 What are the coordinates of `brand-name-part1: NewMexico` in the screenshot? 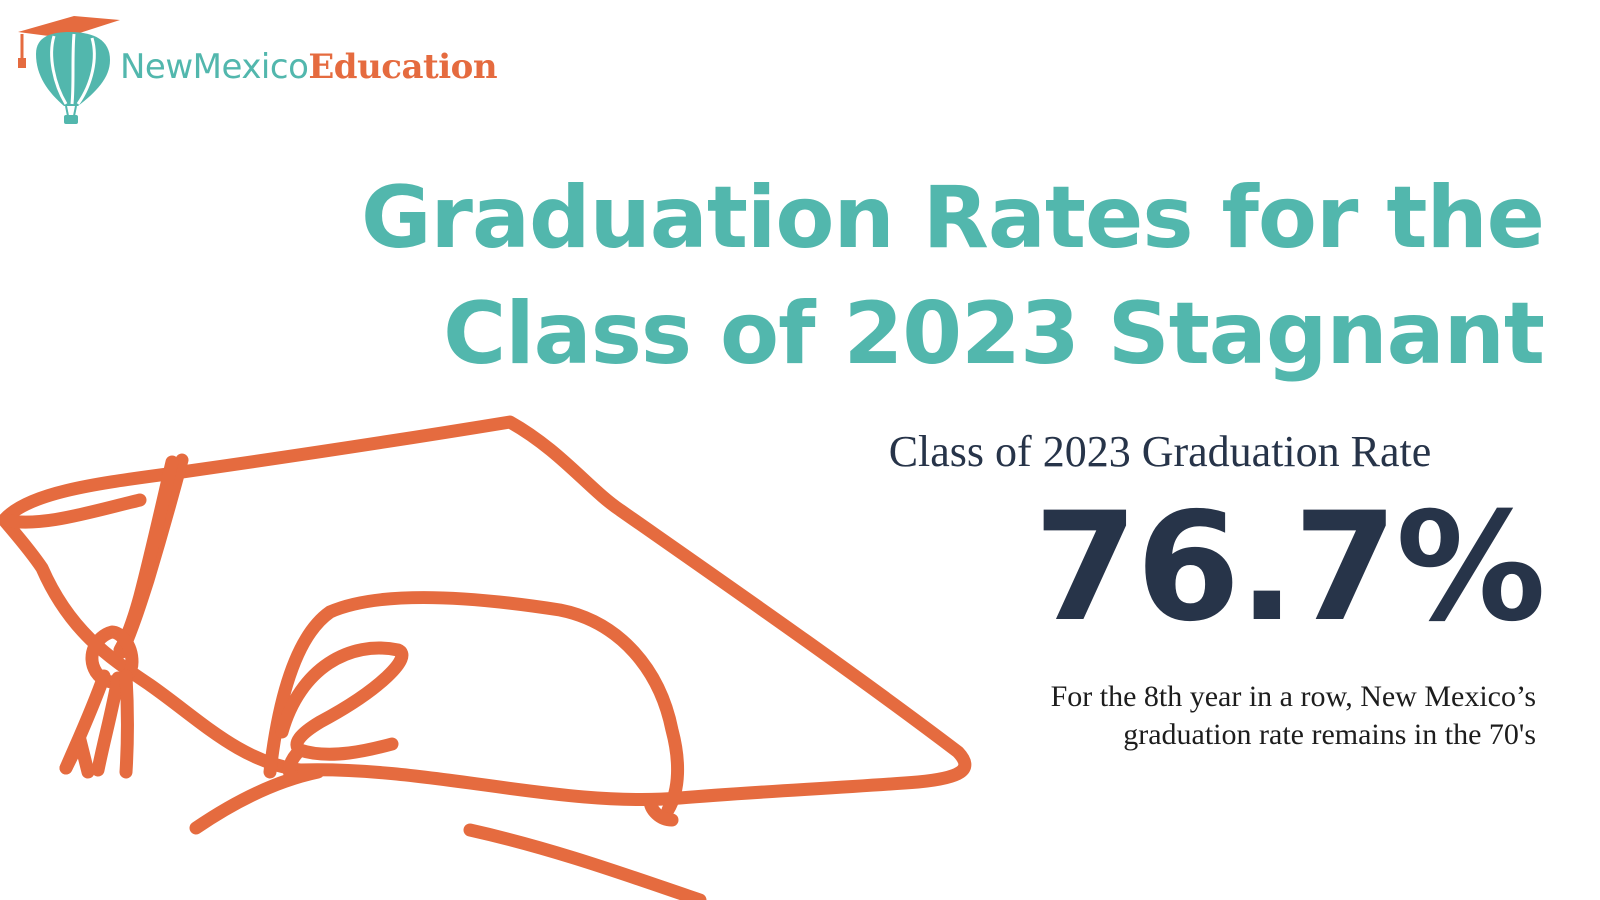 It's located at (214, 67).